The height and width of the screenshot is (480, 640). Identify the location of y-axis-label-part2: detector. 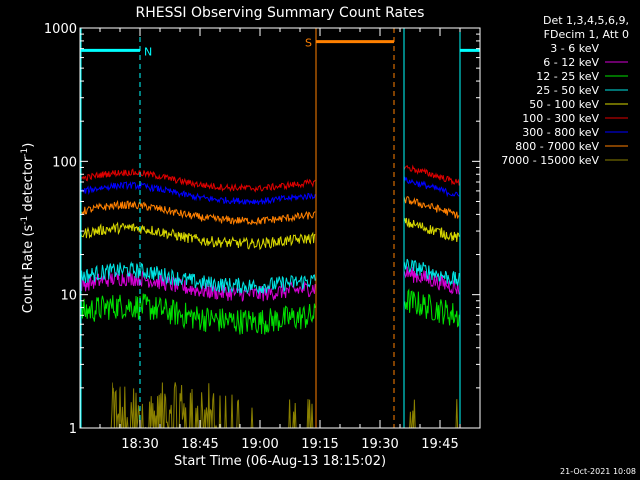
(28, 186).